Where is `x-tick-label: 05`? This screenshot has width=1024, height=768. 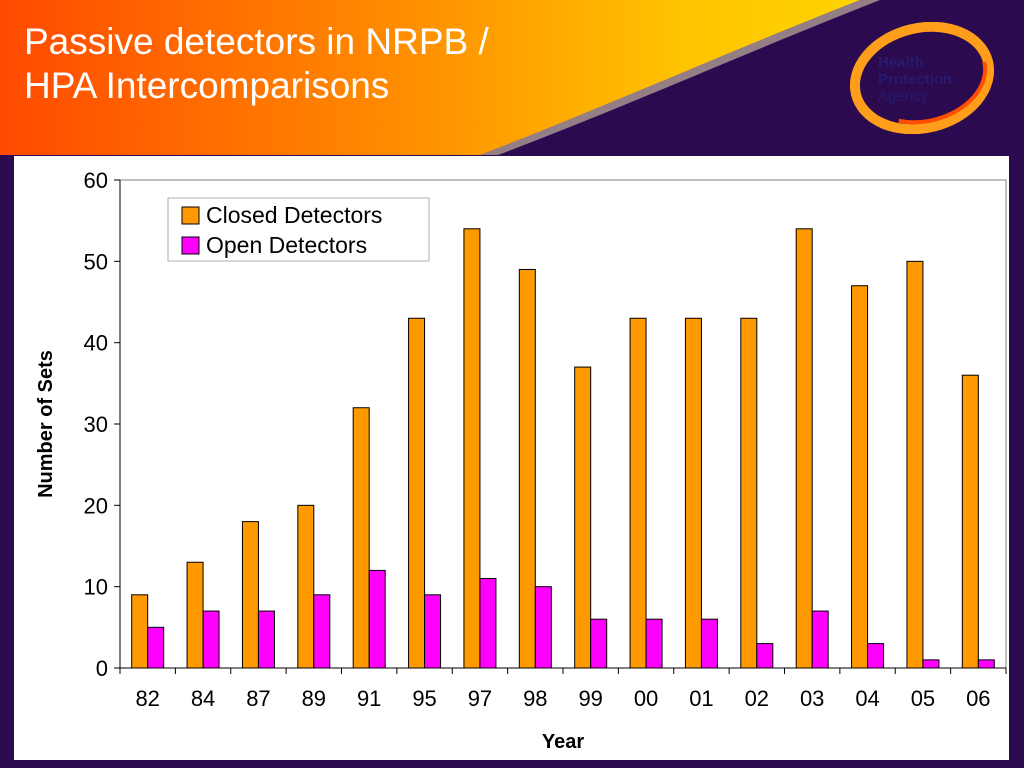 x-tick-label: 05 is located at coordinates (923, 698).